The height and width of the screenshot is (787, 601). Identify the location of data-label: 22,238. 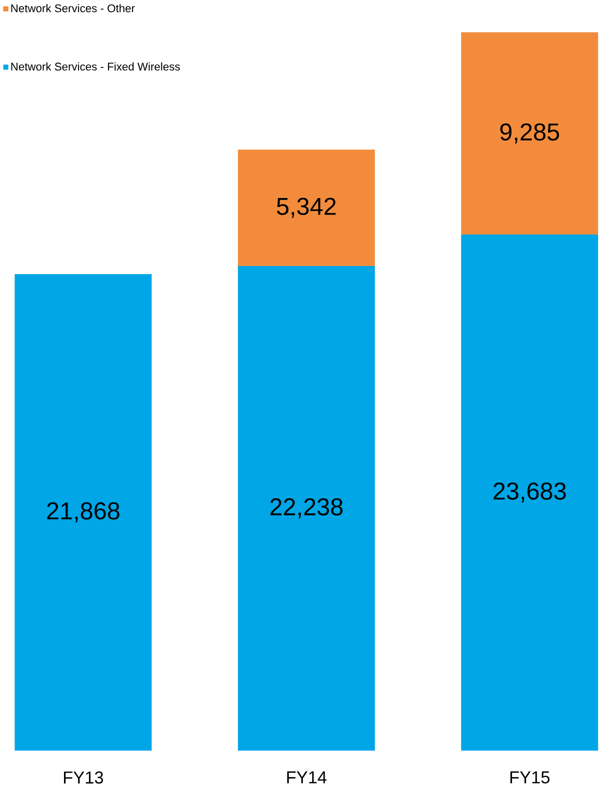
(306, 508).